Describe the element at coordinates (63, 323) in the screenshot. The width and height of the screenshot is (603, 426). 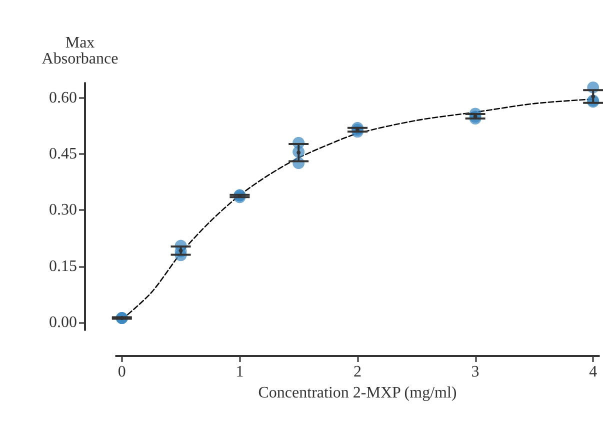
I see `y-tick-label: 0.00` at that location.